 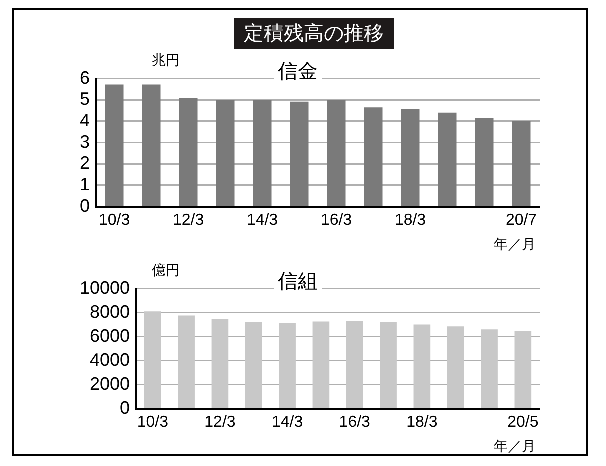 What do you see at coordinates (298, 281) in the screenshot?
I see `chart-subtitle: 信組` at bounding box center [298, 281].